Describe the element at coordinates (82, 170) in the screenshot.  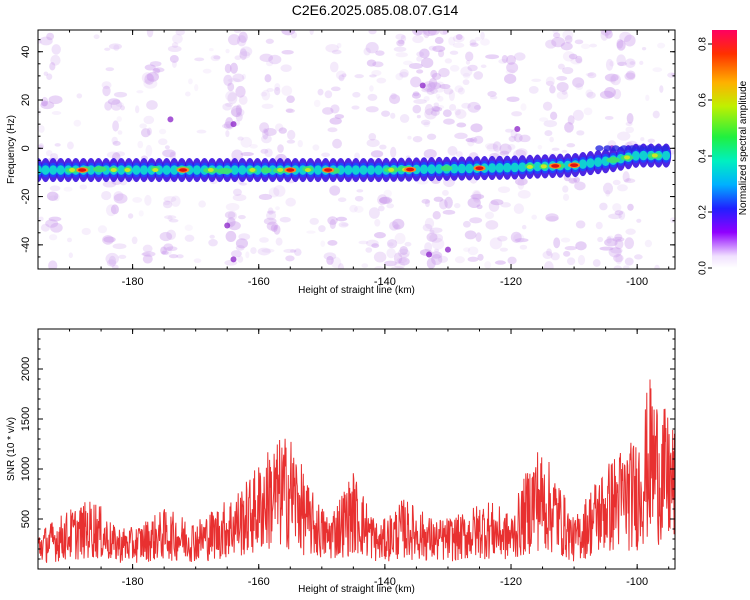
I see `band-peak-red` at that location.